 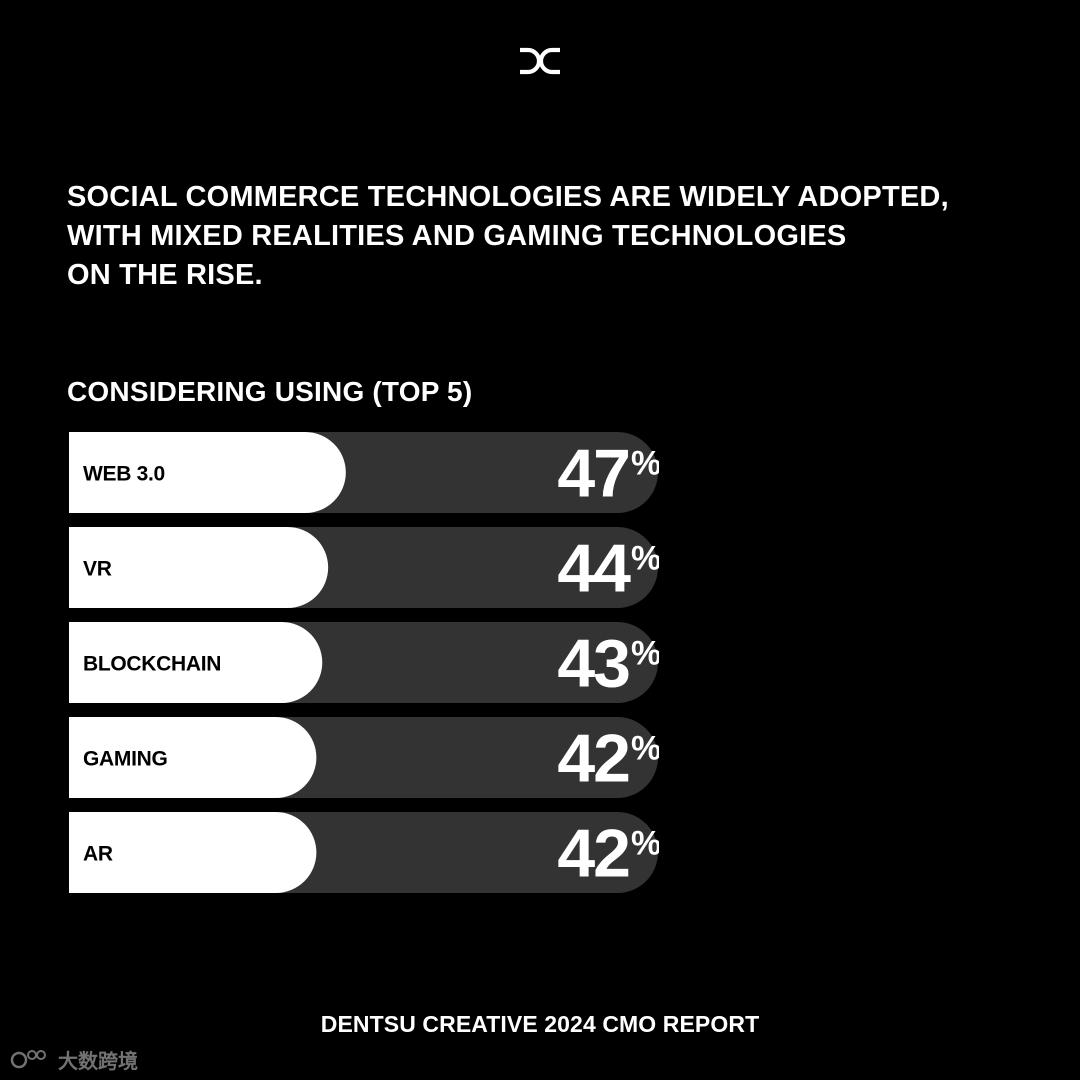 I want to click on bar-value-suffix-blockchain: %, so click(x=645, y=654).